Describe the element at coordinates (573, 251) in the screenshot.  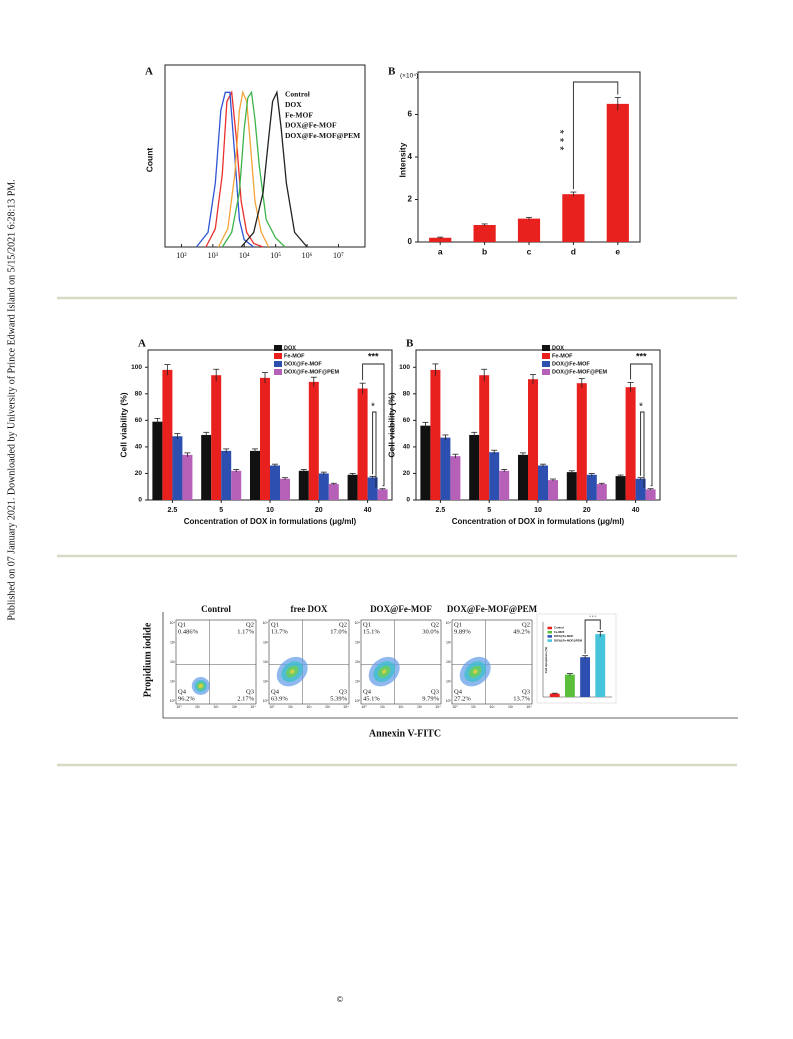
I see `x-tick-label: d` at that location.